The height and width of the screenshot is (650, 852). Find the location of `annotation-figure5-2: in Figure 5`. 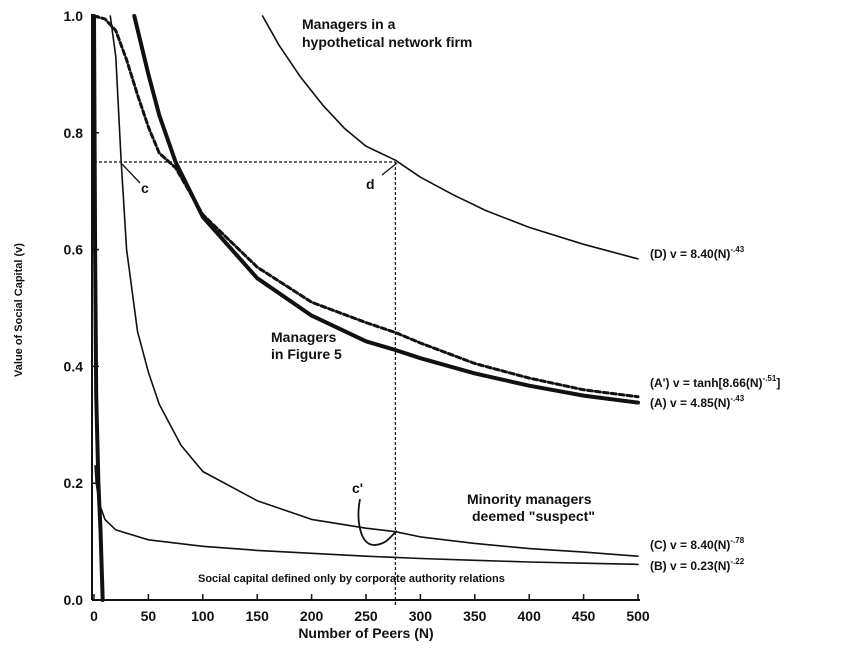

annotation-figure5-2: in Figure 5 is located at coordinates (306, 354).